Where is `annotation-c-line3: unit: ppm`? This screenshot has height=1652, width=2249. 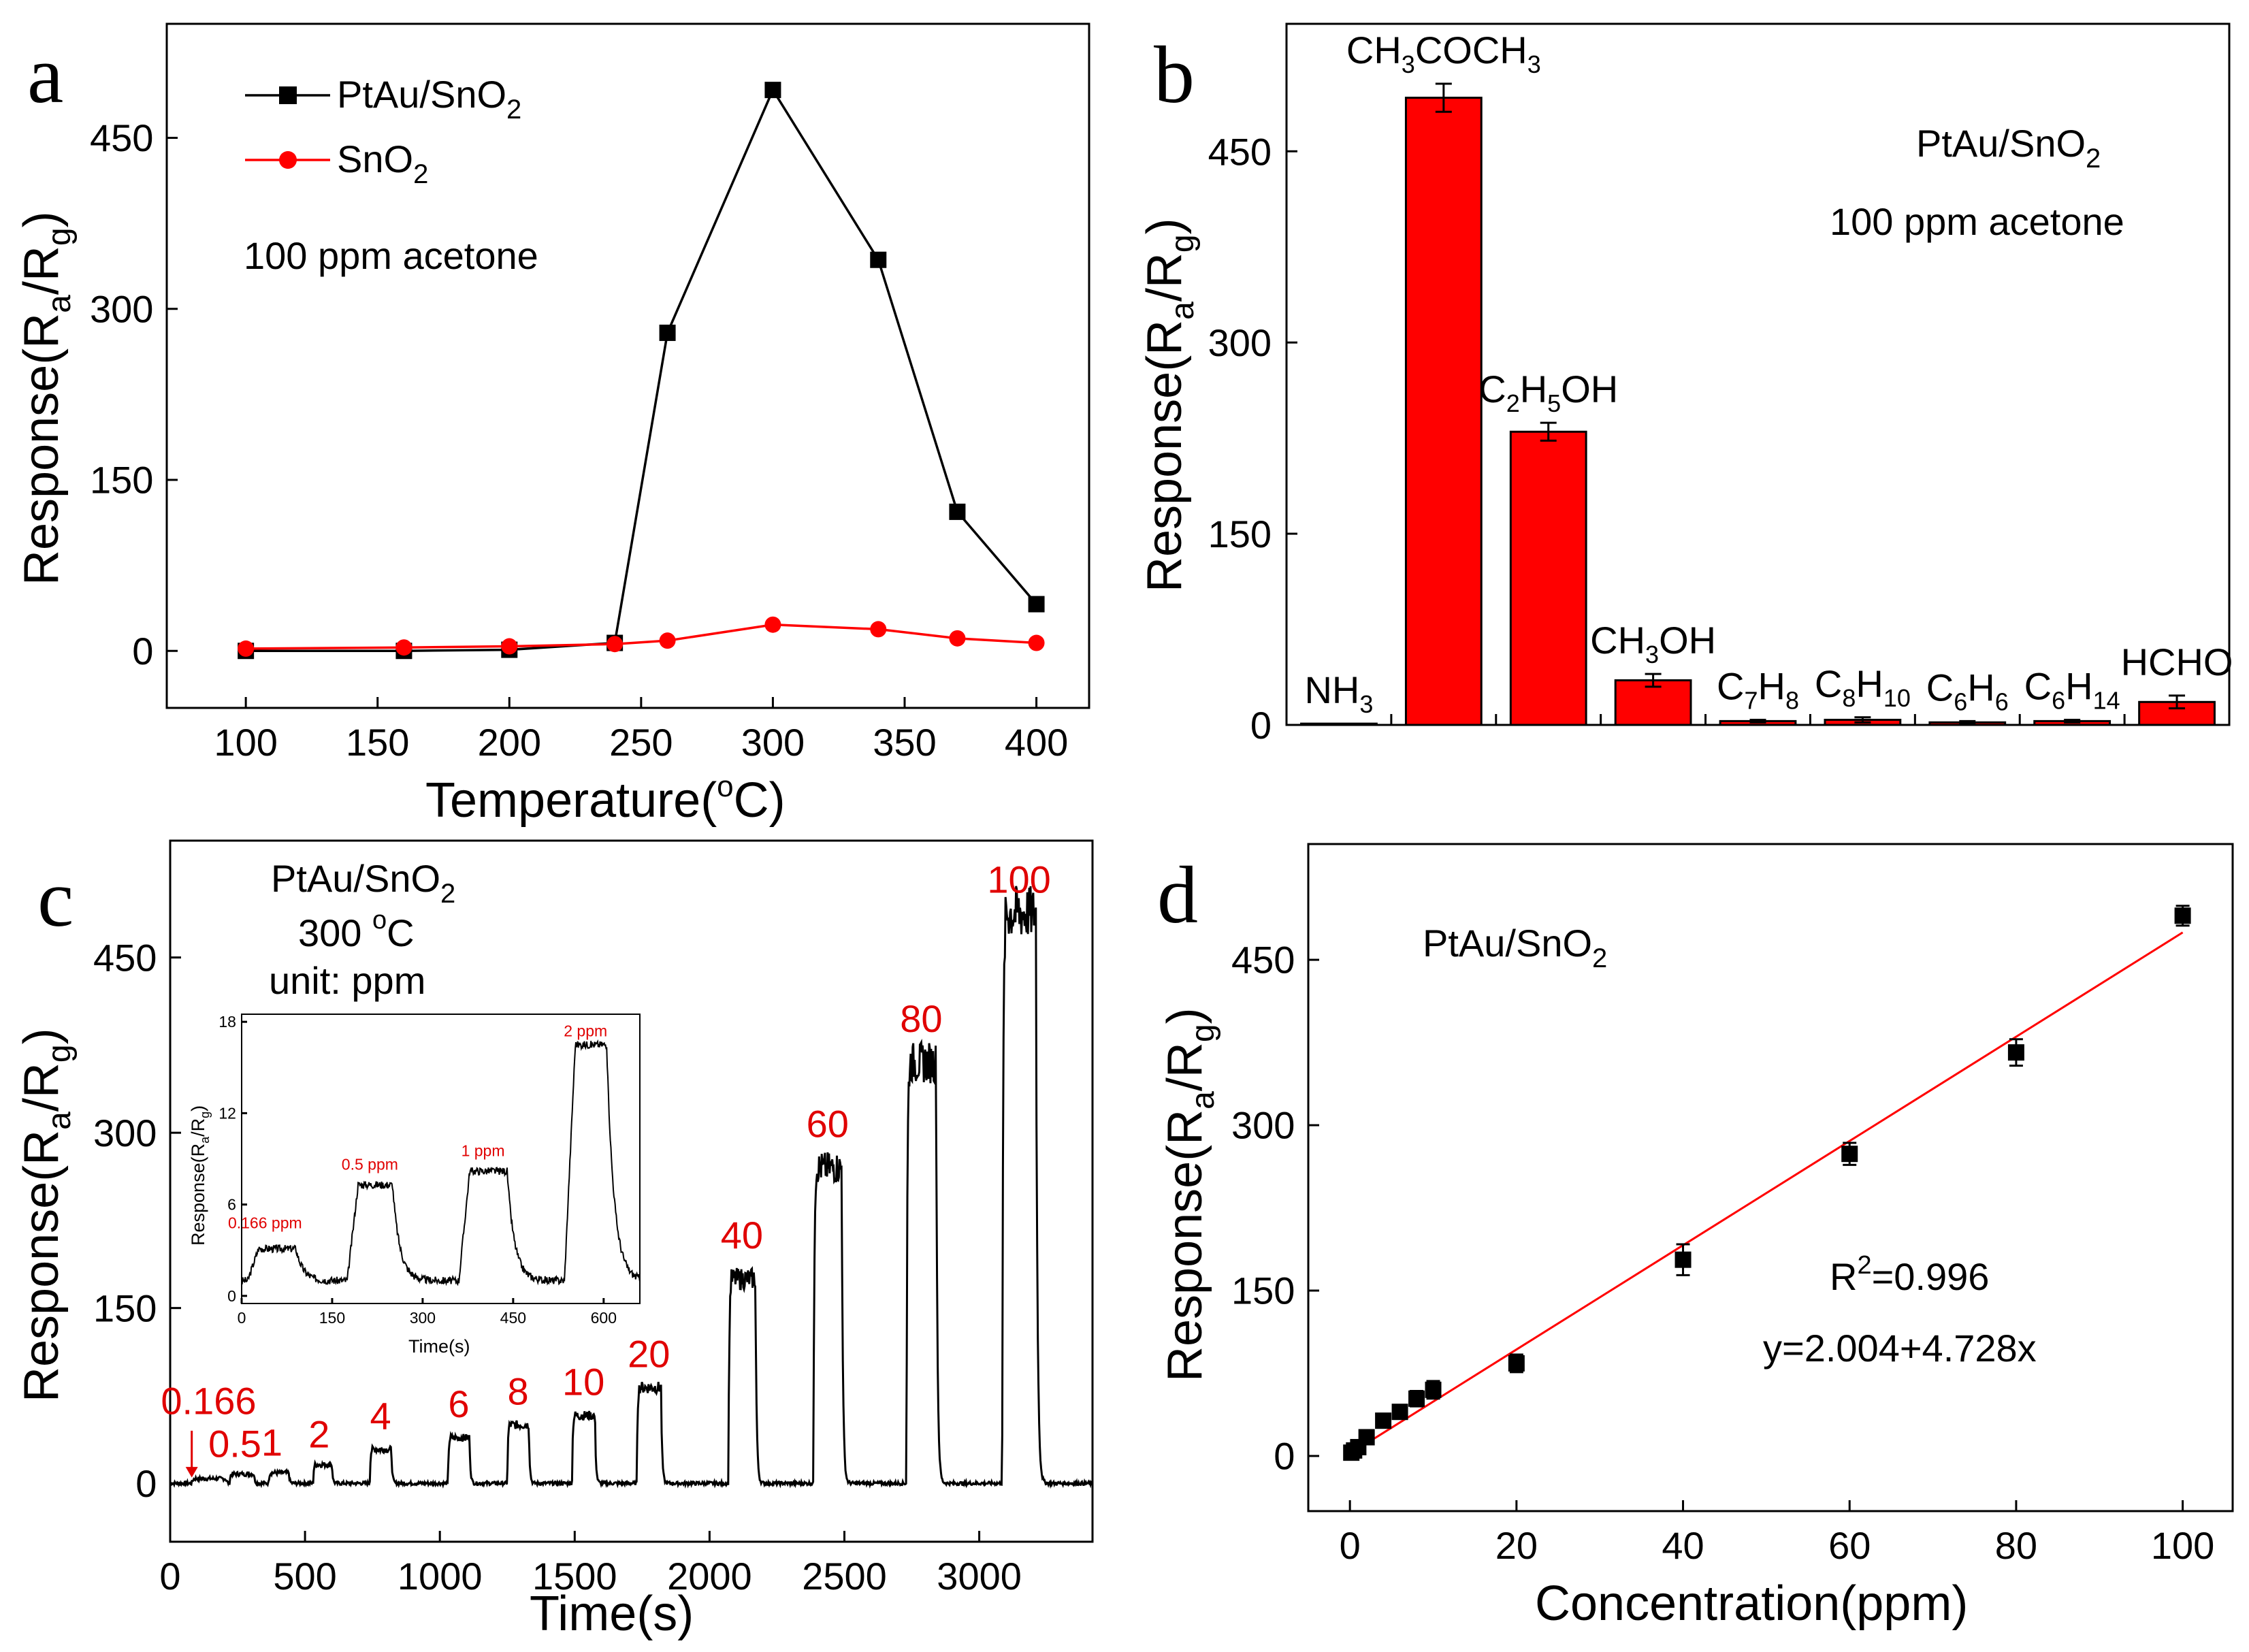
annotation-c-line3: unit: ppm is located at coordinates (347, 980).